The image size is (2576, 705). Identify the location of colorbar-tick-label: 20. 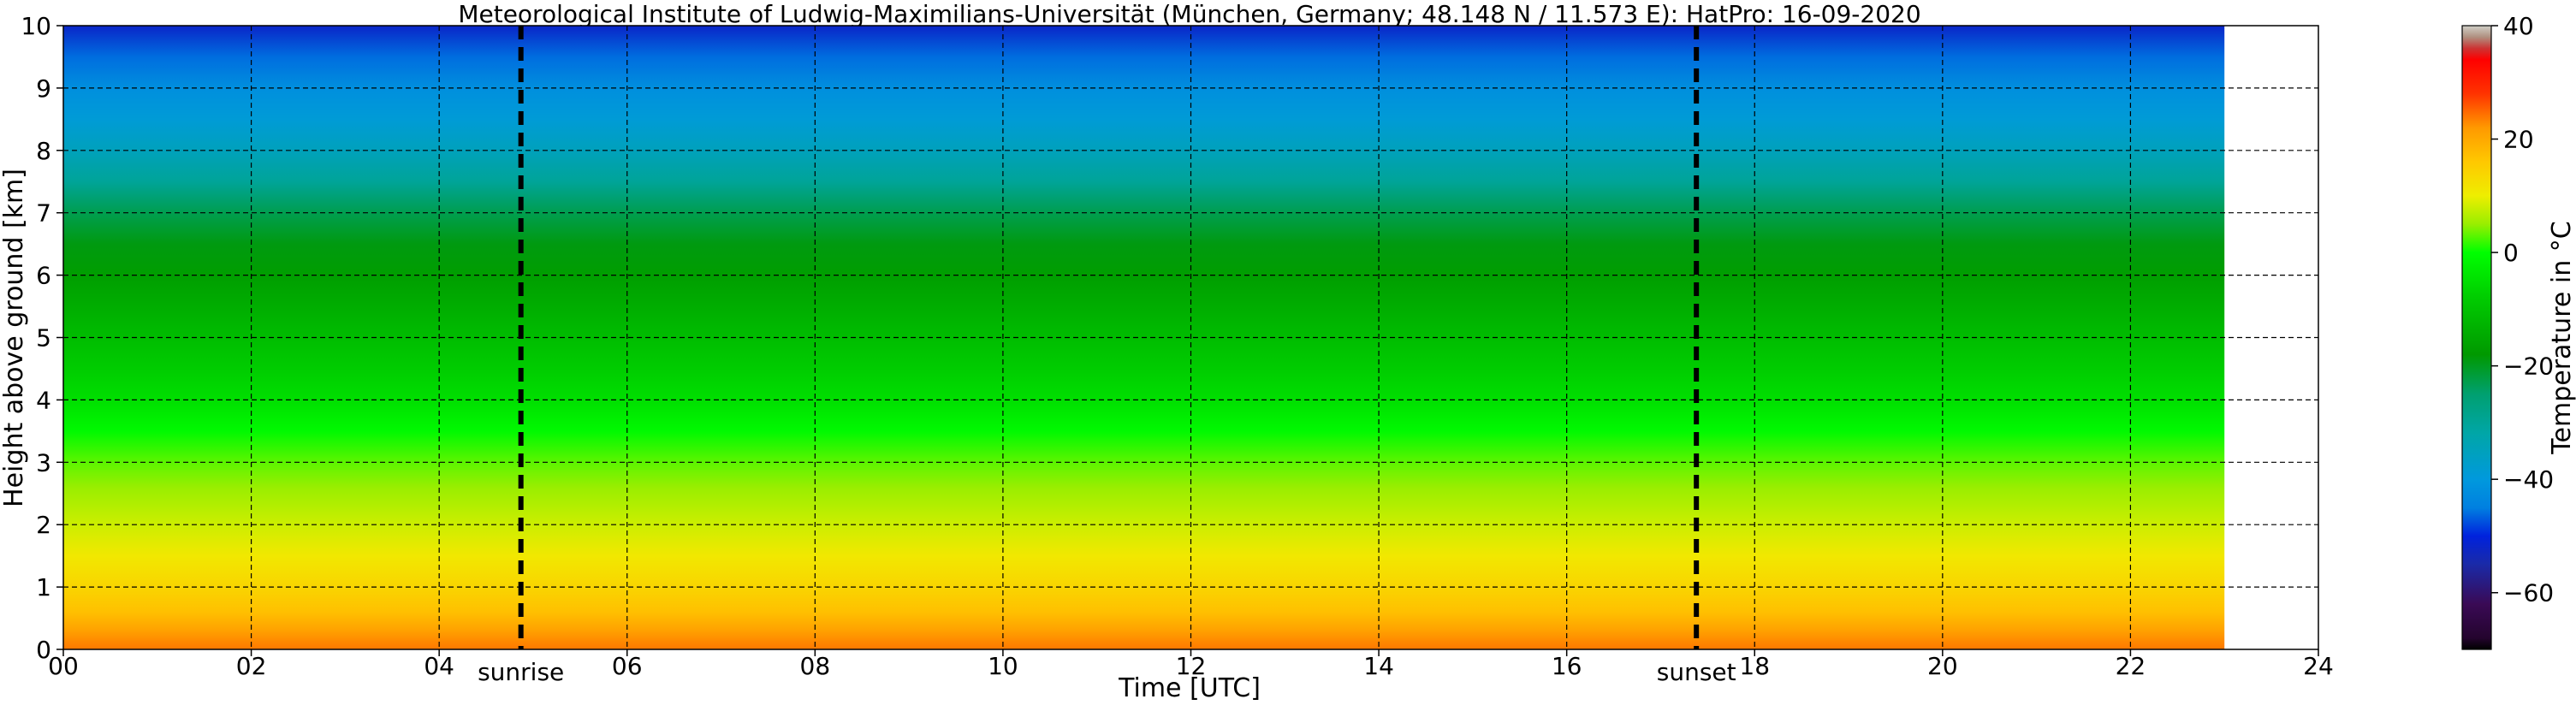
(2518, 140).